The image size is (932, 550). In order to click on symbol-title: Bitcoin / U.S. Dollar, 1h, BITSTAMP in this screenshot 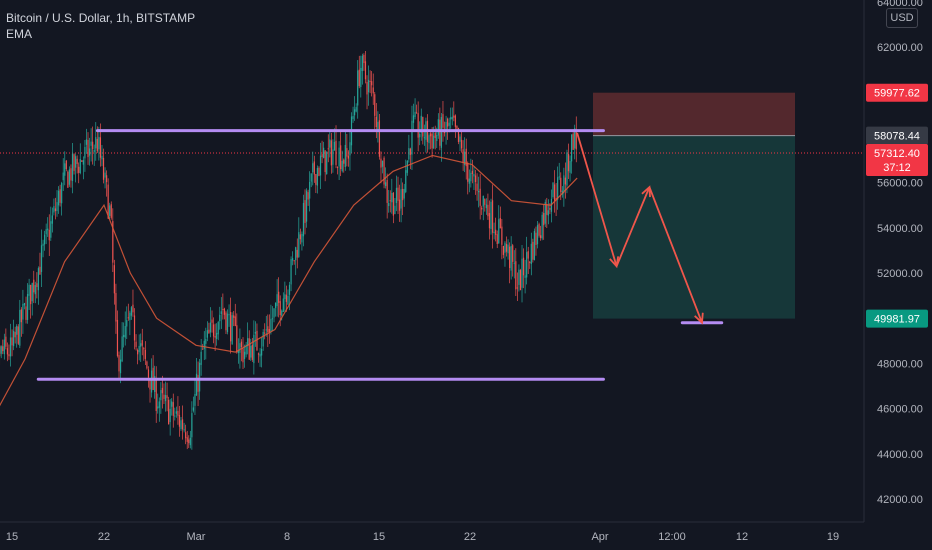, I will do `click(101, 18)`.